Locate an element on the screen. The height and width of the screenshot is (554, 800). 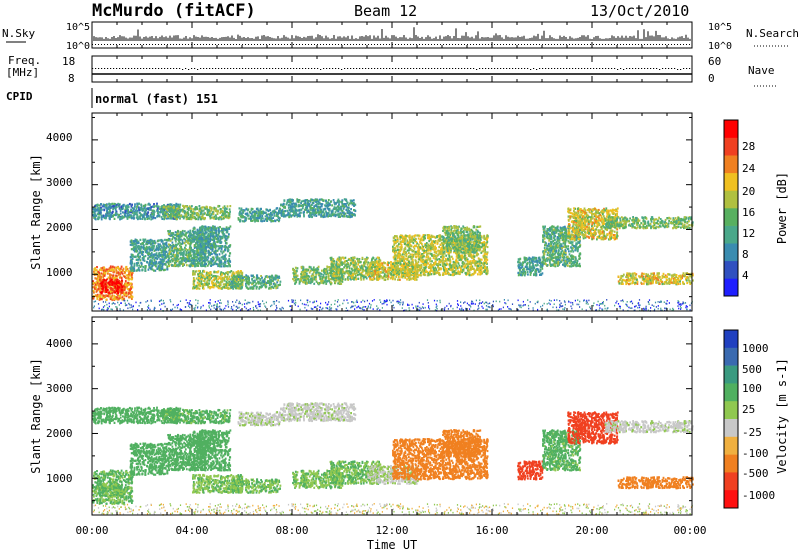
nsearch-tick-top: 10^5 is located at coordinates (720, 27).